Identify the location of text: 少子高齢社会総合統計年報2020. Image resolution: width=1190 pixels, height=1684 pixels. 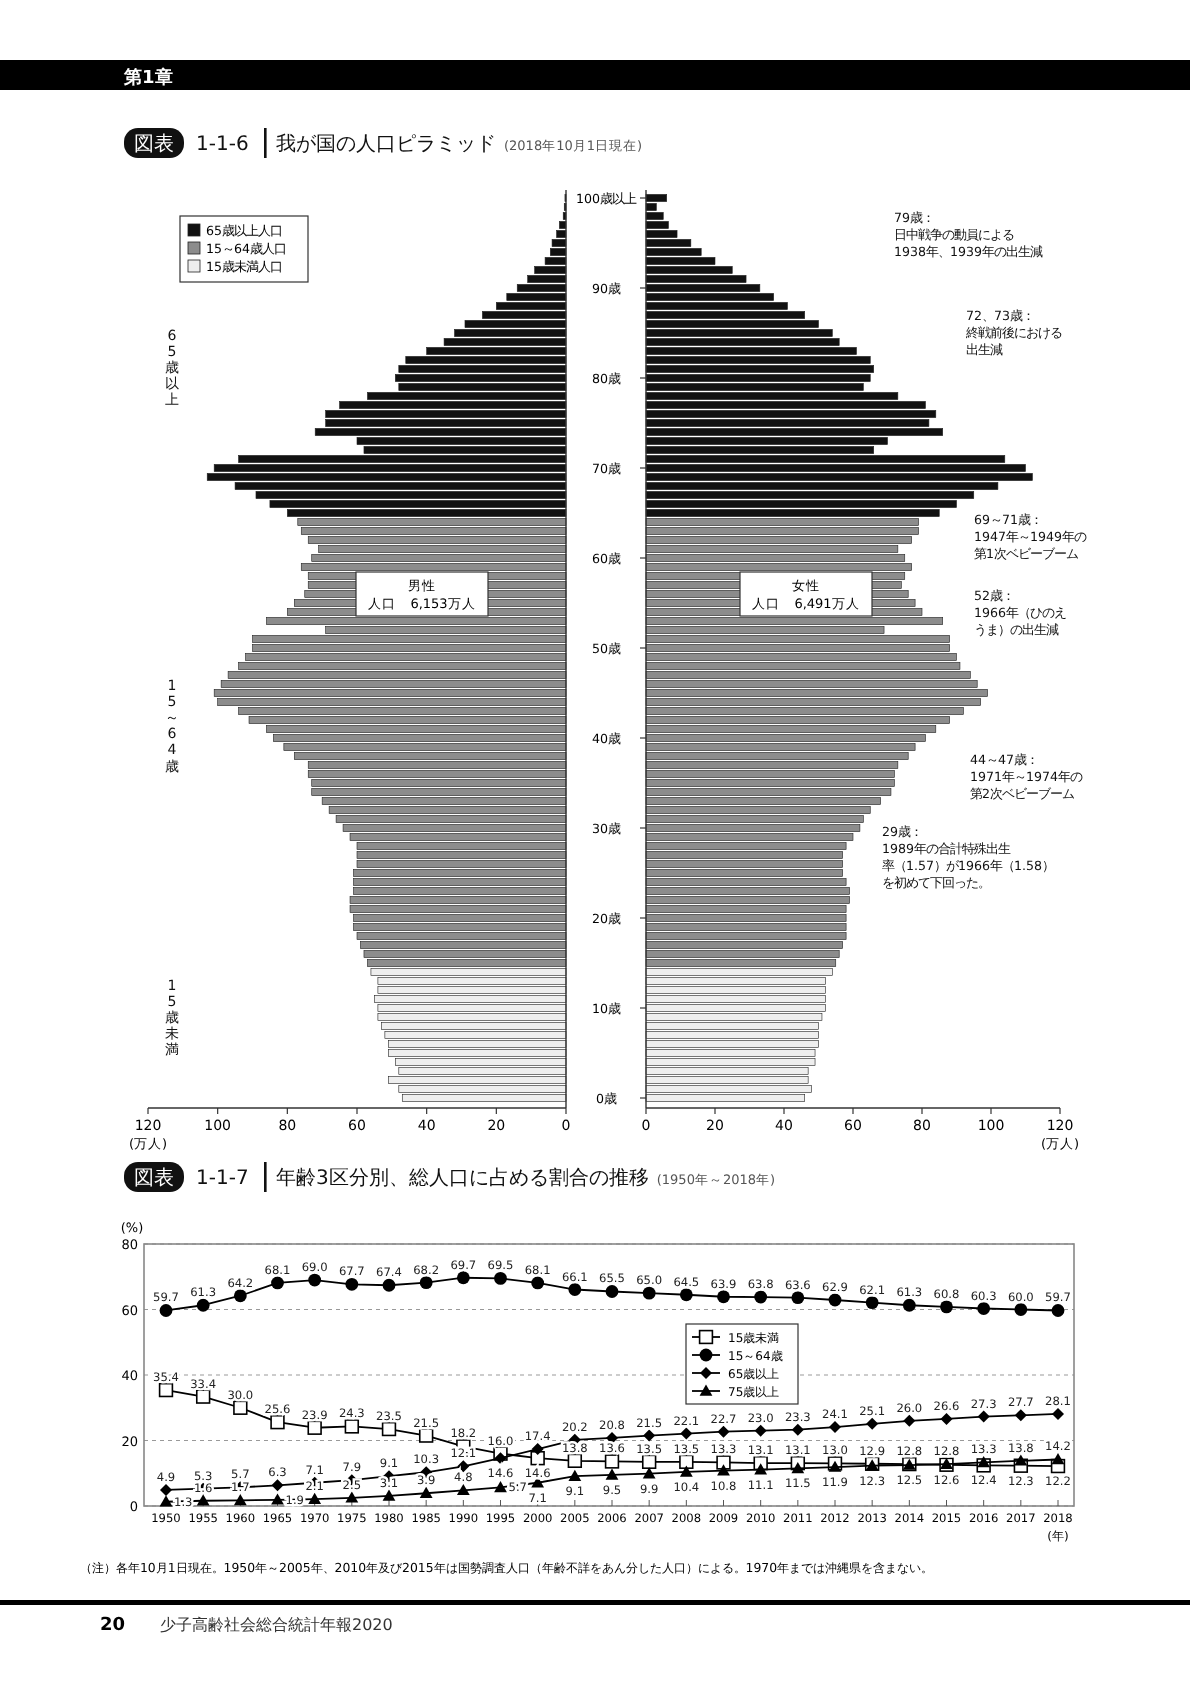
(276, 1625).